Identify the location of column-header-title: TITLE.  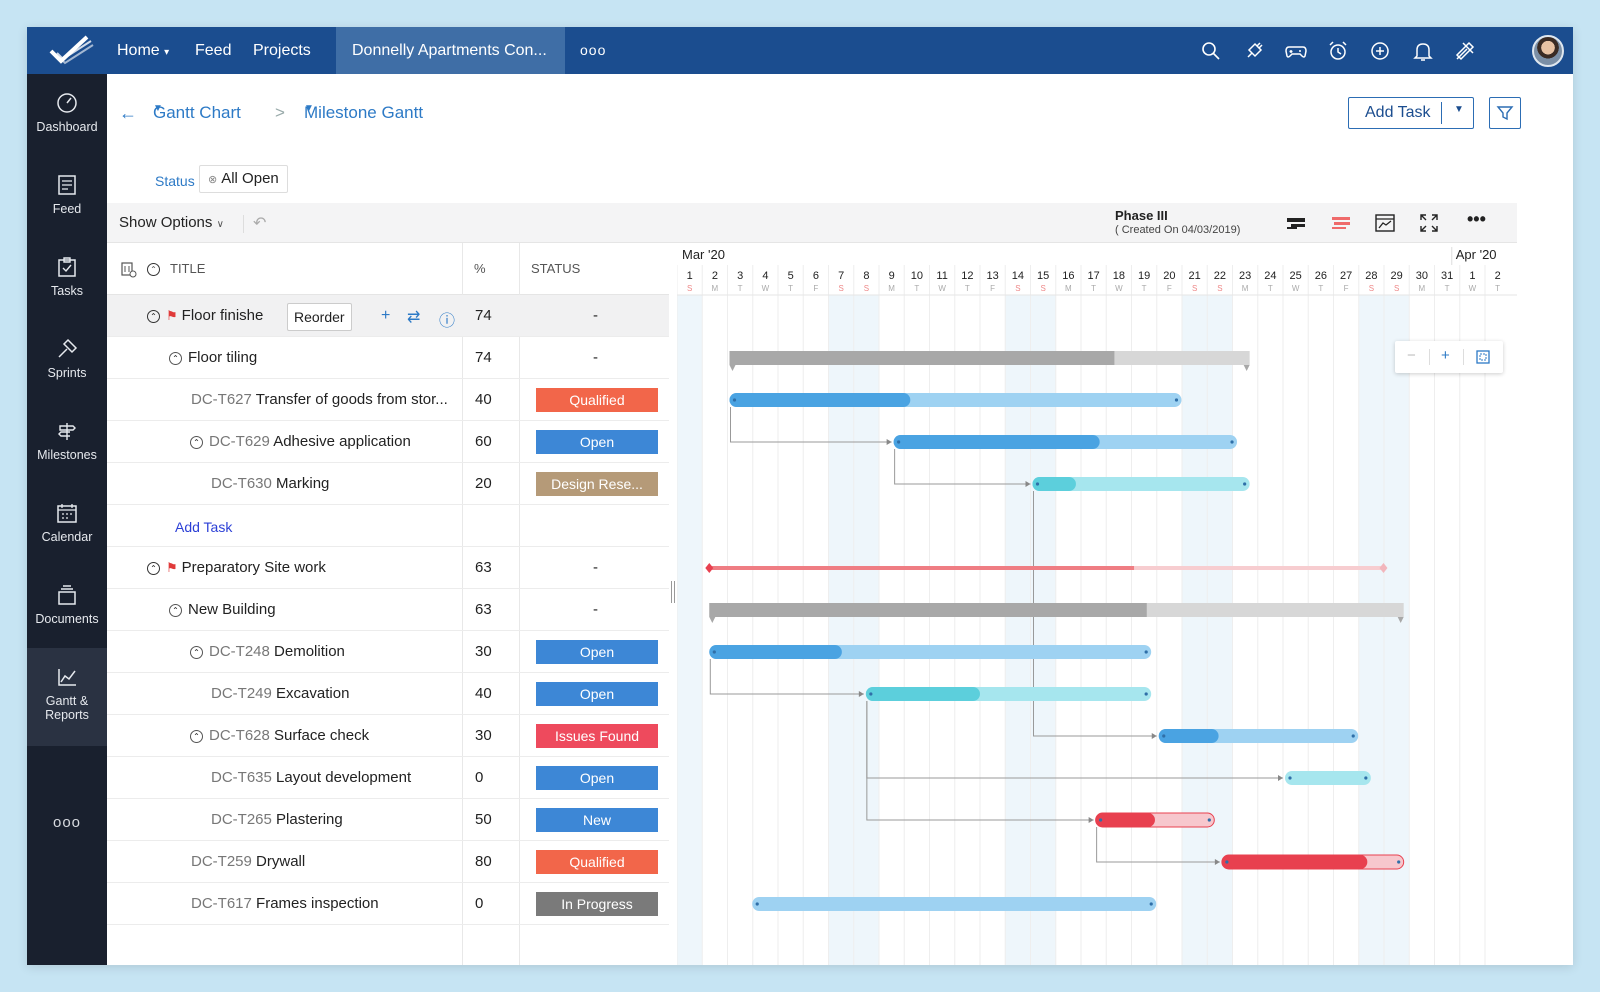
(188, 268).